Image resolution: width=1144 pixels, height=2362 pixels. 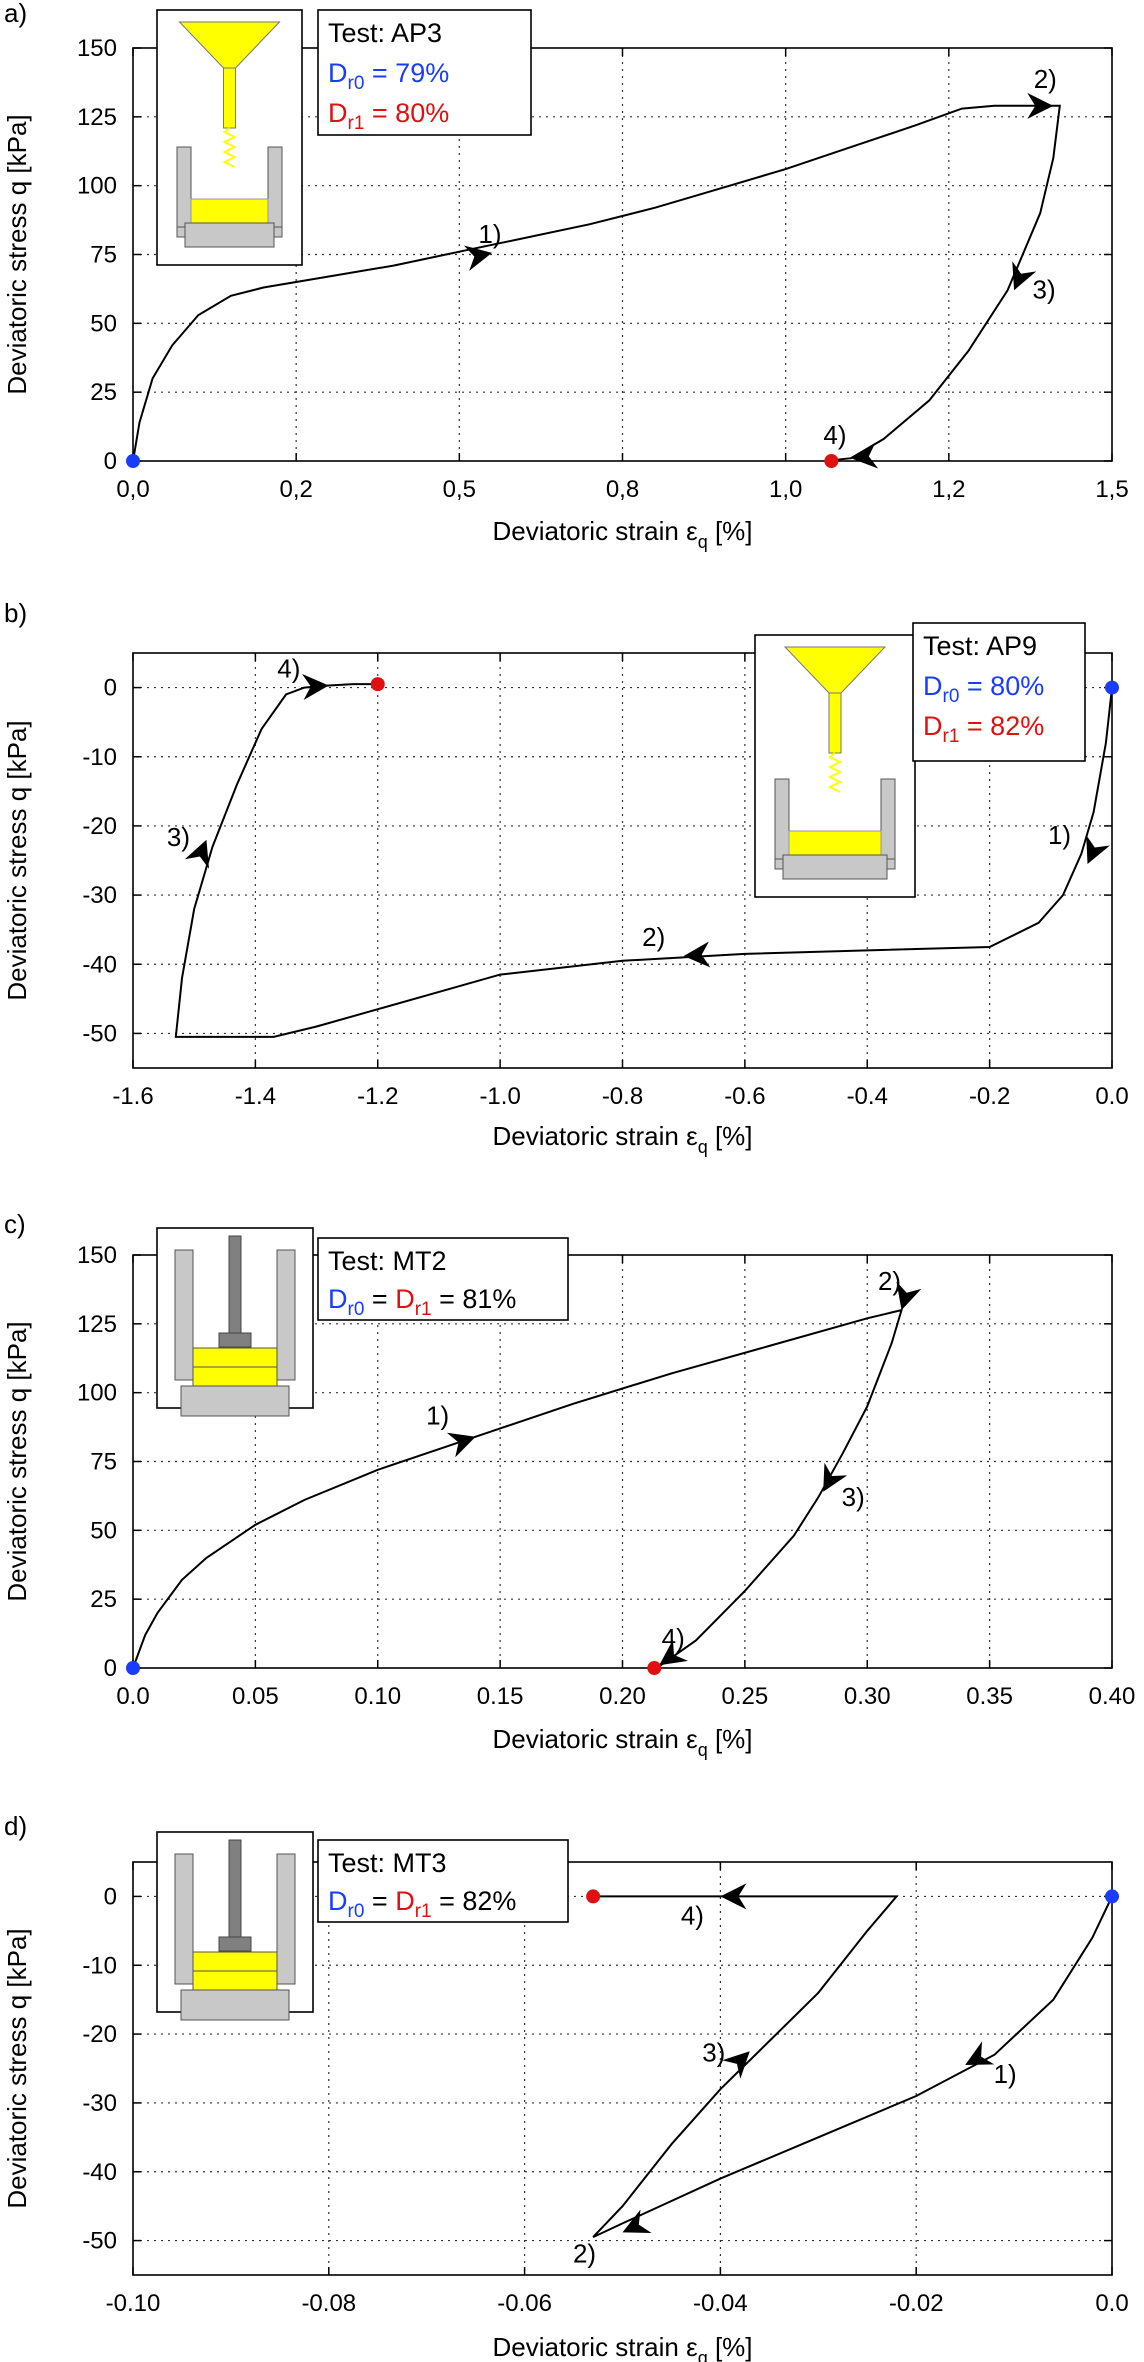 I want to click on x-tick-label: -1.6, so click(x=132, y=1096).